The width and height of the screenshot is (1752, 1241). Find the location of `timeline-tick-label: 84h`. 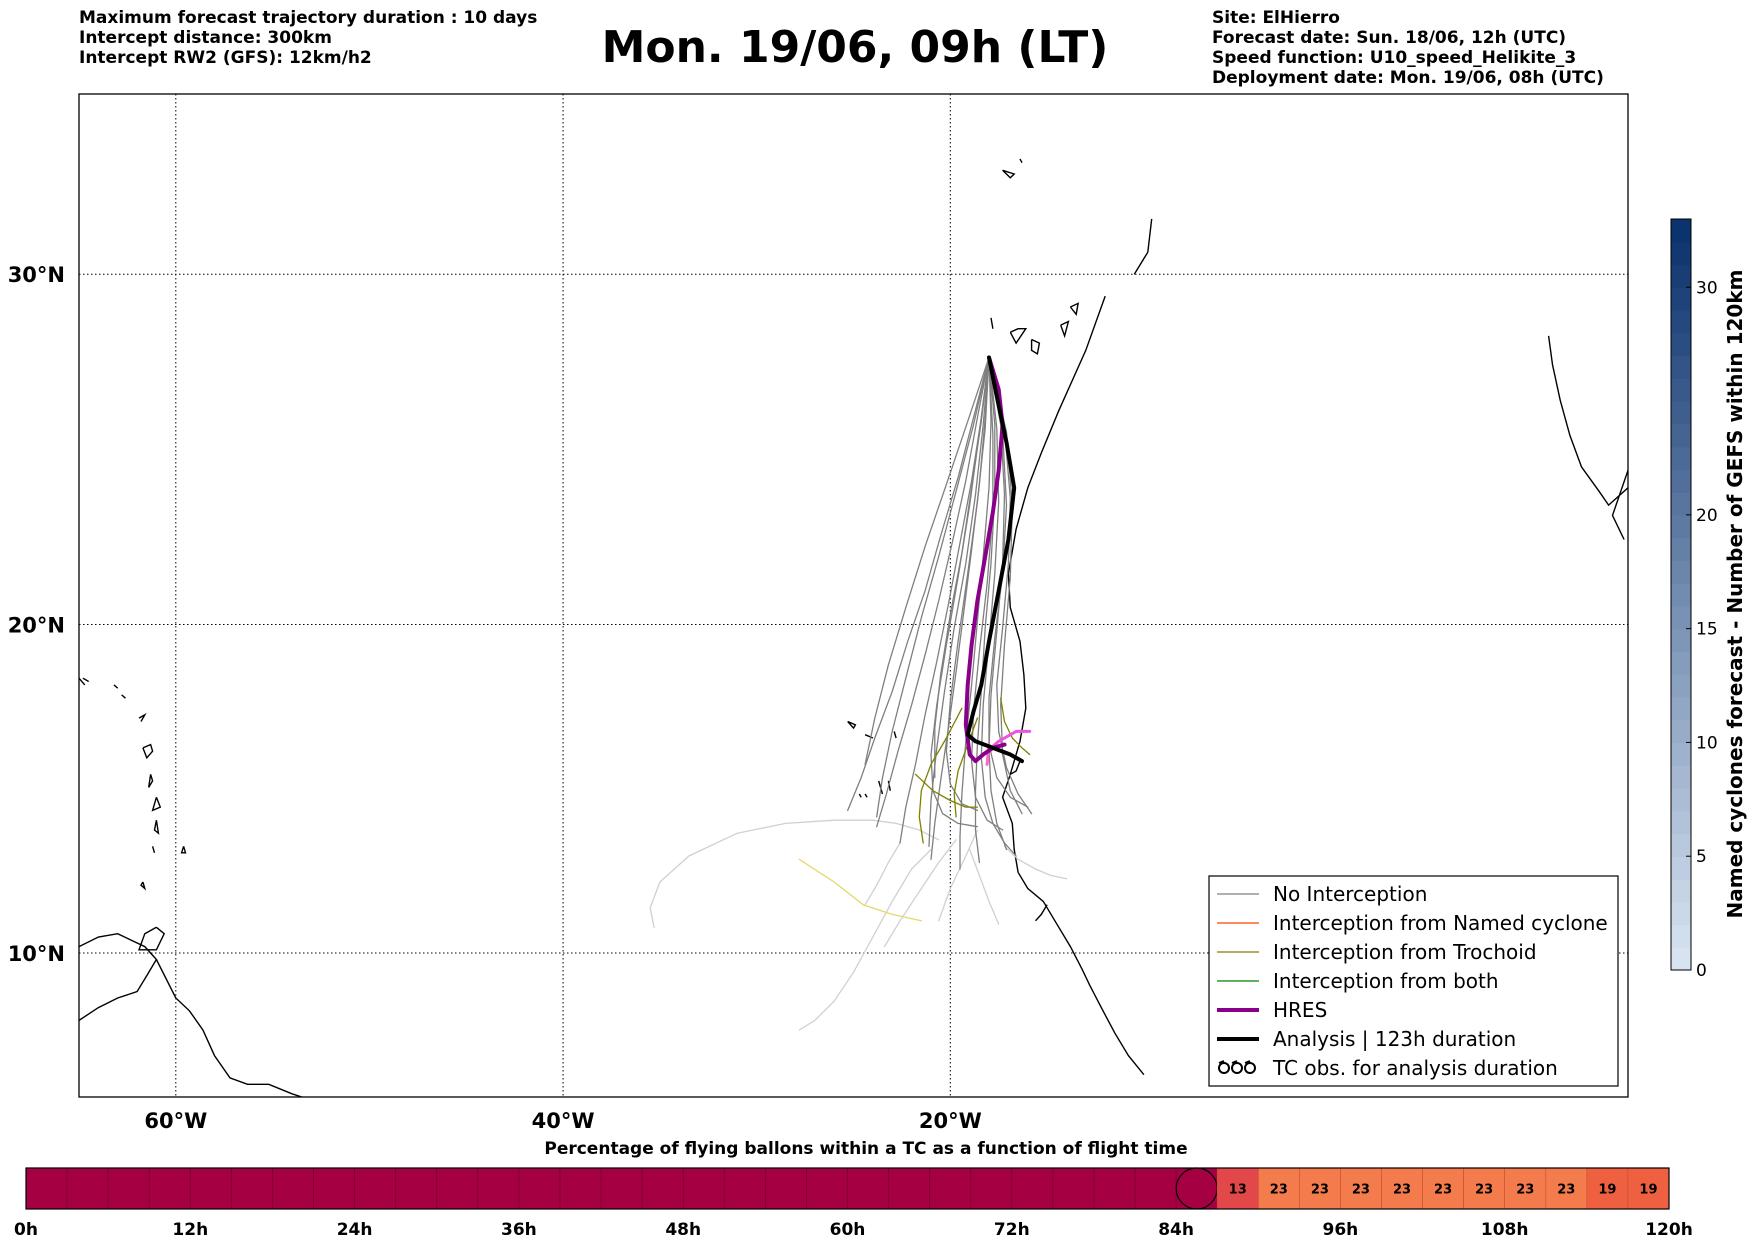

timeline-tick-label: 84h is located at coordinates (1176, 1230).